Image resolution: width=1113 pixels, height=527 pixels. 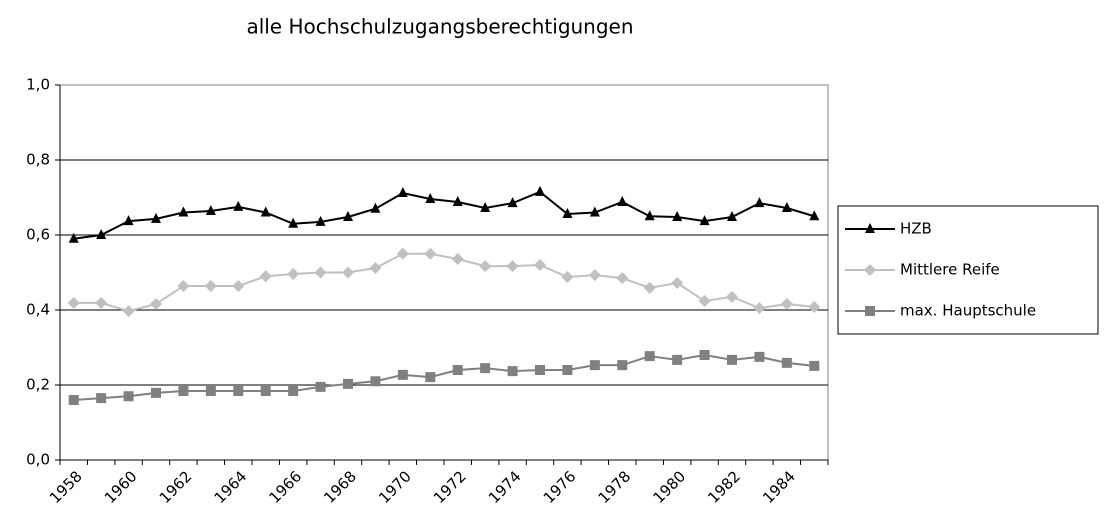 I want to click on x-tick-label: 1976, so click(x=560, y=487).